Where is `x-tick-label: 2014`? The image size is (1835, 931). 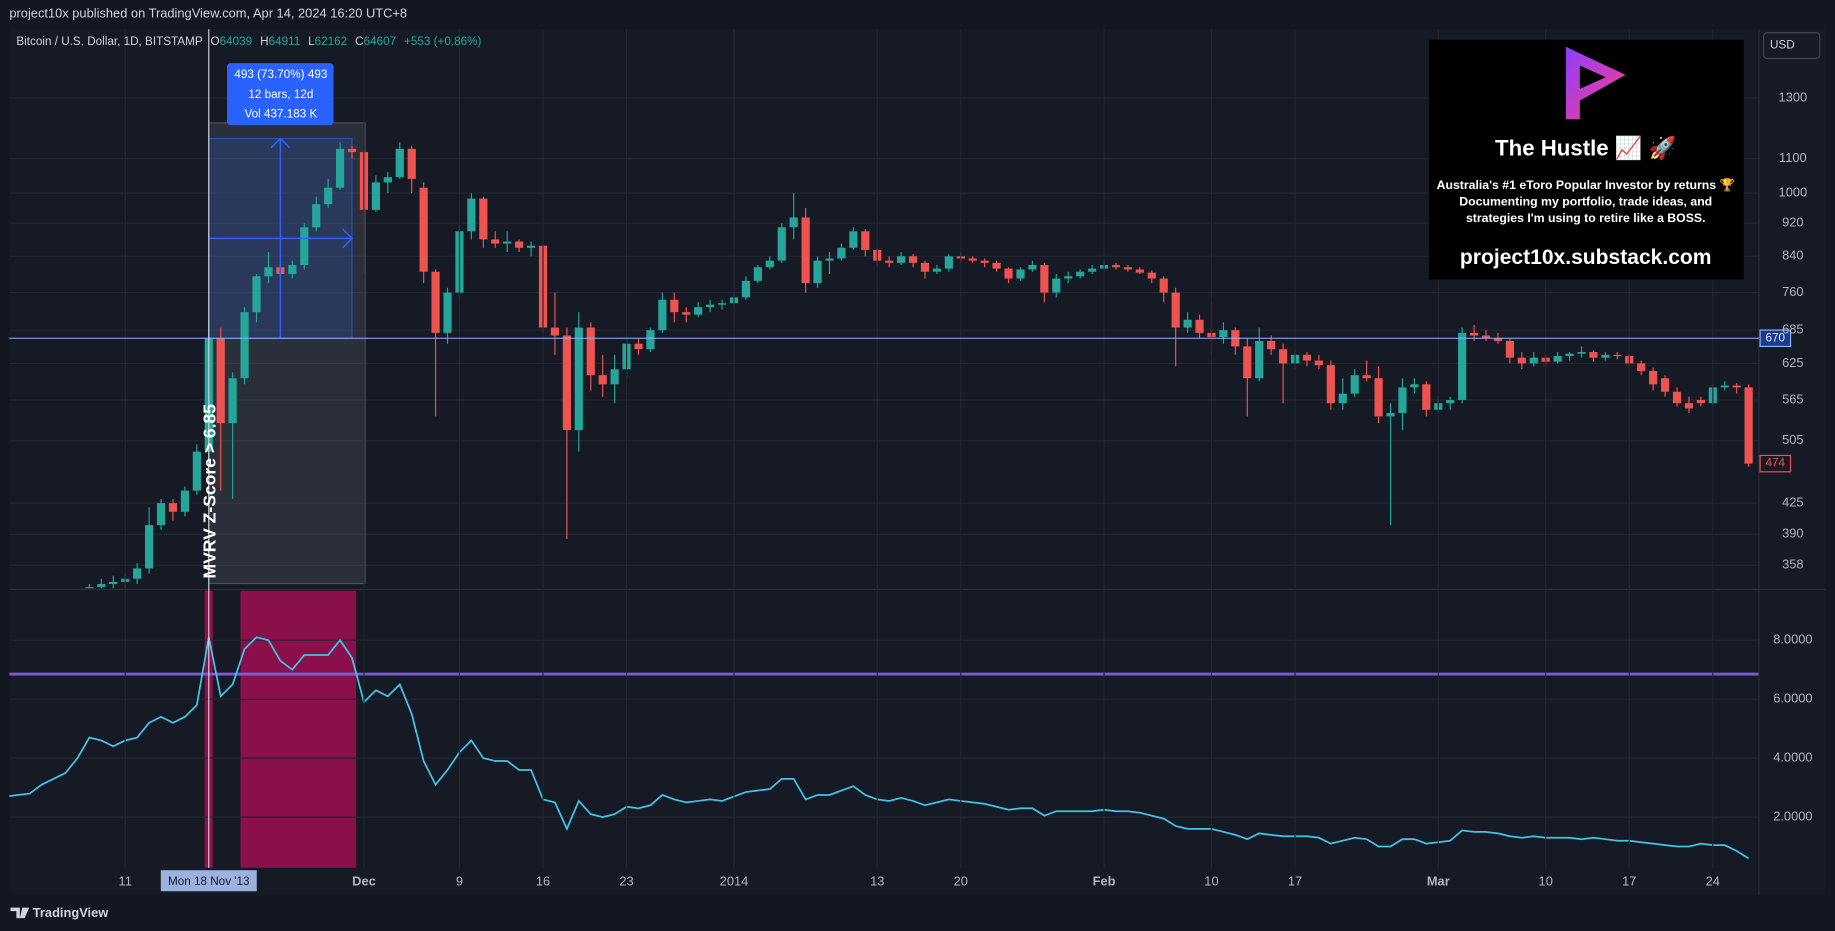
x-tick-label: 2014 is located at coordinates (734, 880).